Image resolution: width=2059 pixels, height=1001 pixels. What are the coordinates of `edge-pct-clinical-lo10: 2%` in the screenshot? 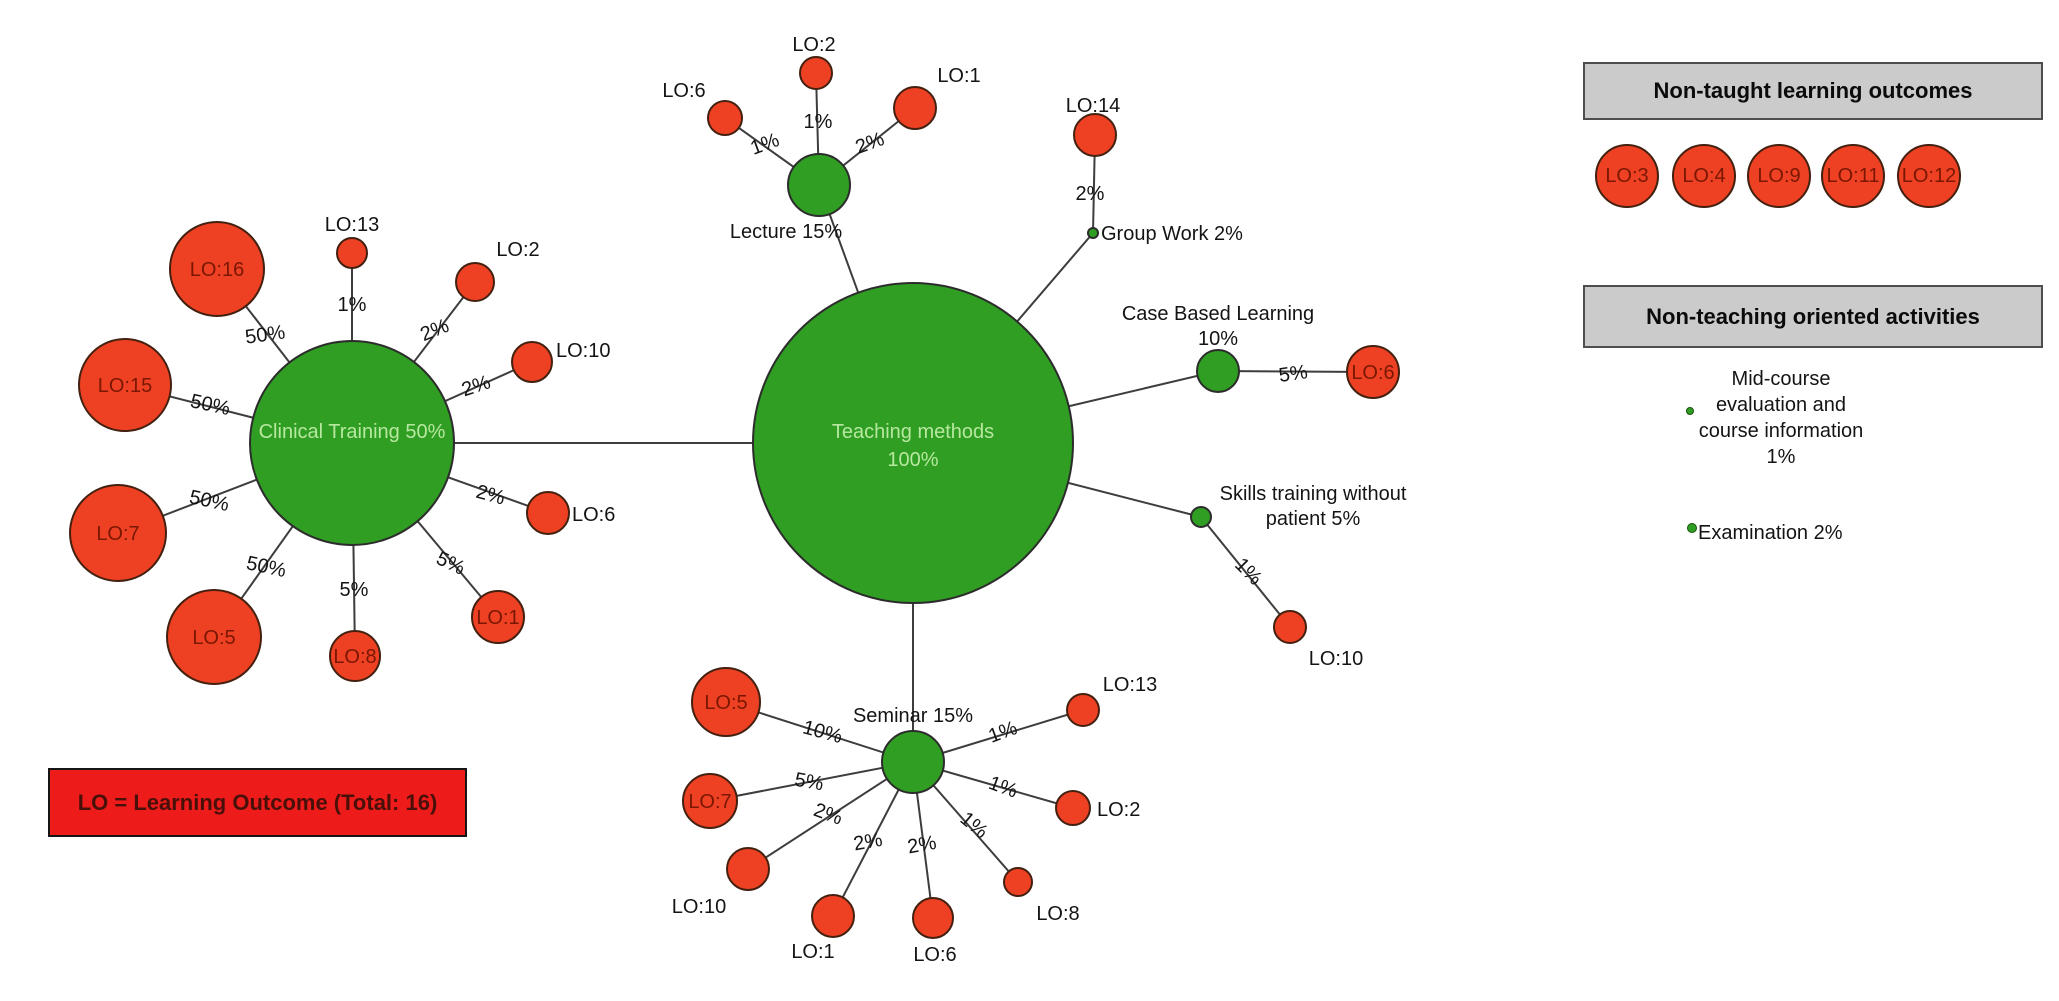 It's located at (476, 386).